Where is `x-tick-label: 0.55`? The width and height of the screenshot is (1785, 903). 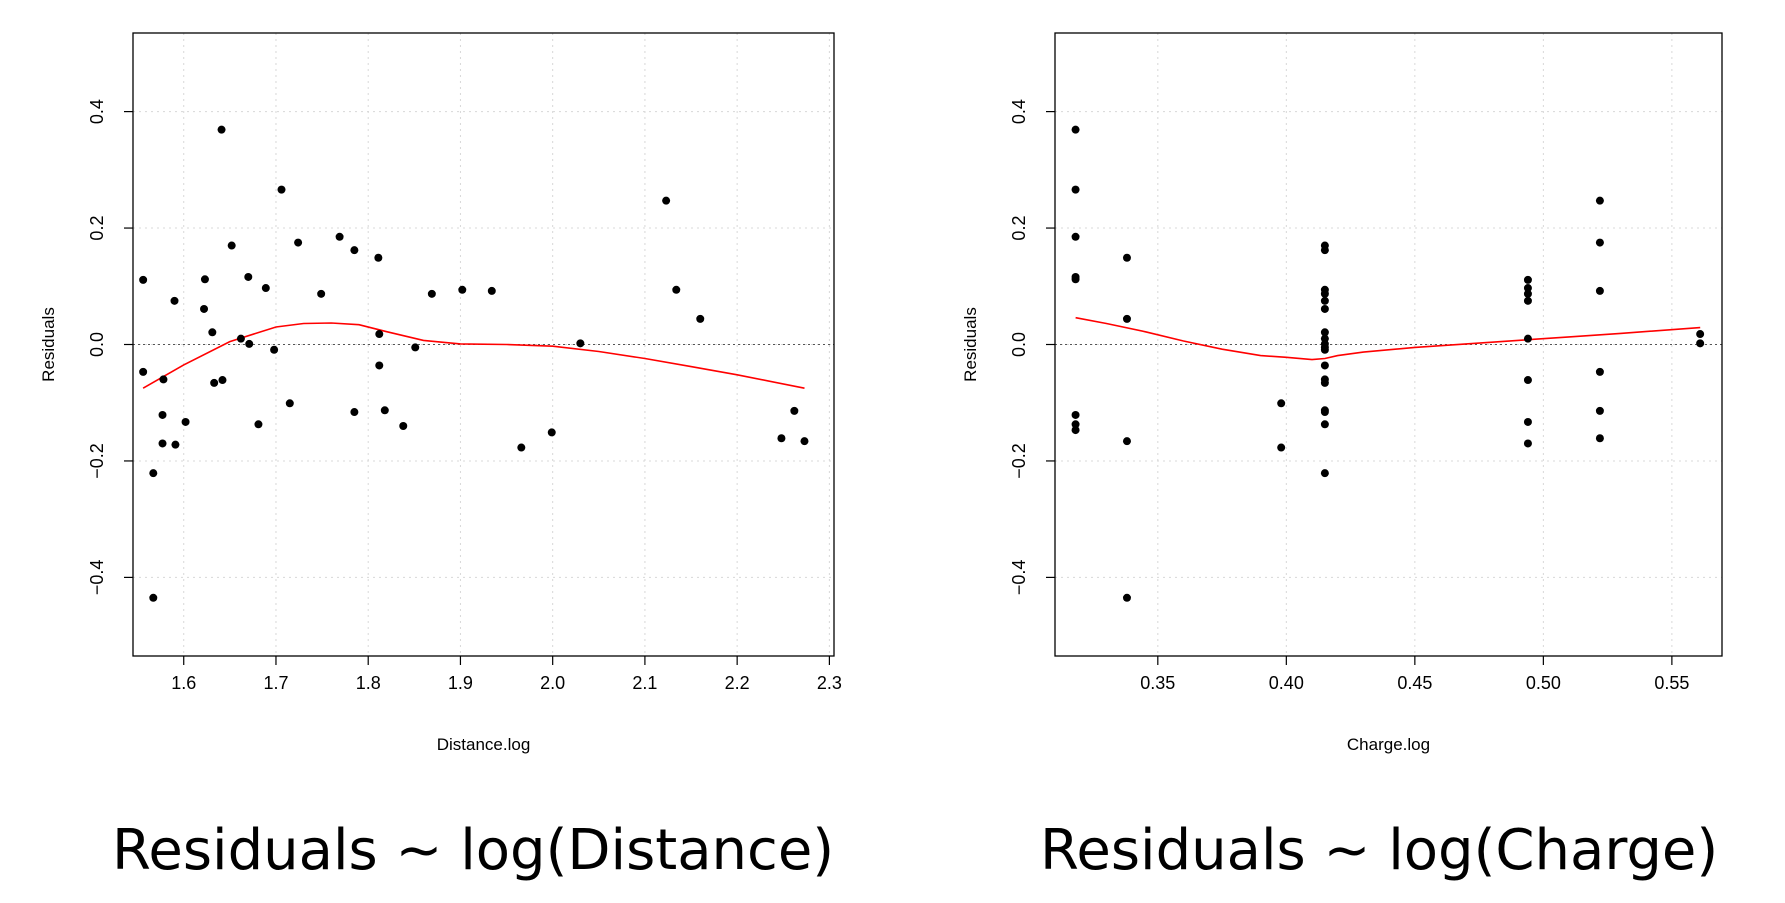
x-tick-label: 0.55 is located at coordinates (1671, 683).